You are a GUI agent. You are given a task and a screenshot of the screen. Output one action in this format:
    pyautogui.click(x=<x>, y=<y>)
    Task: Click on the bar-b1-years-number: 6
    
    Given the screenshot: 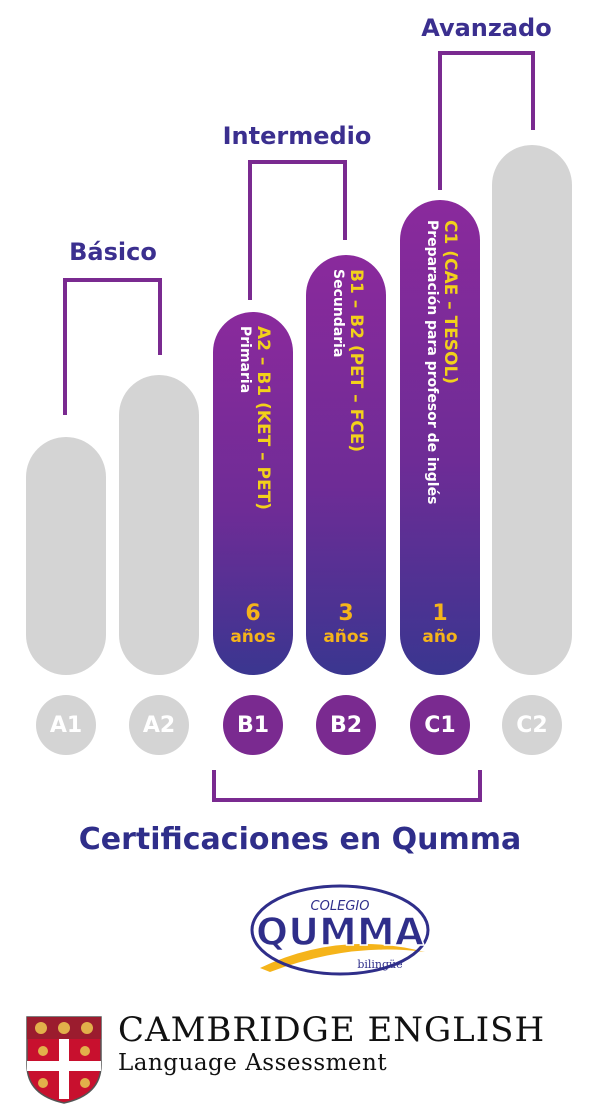 What is the action you would take?
    pyautogui.click(x=253, y=613)
    